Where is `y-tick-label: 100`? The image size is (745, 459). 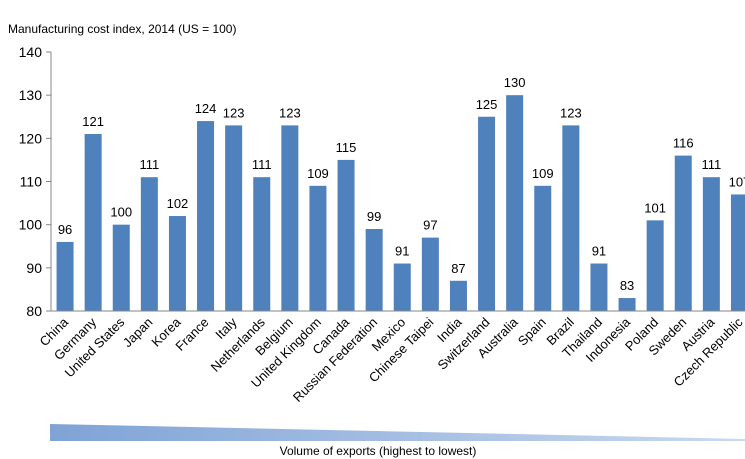 y-tick-label: 100 is located at coordinates (31, 225).